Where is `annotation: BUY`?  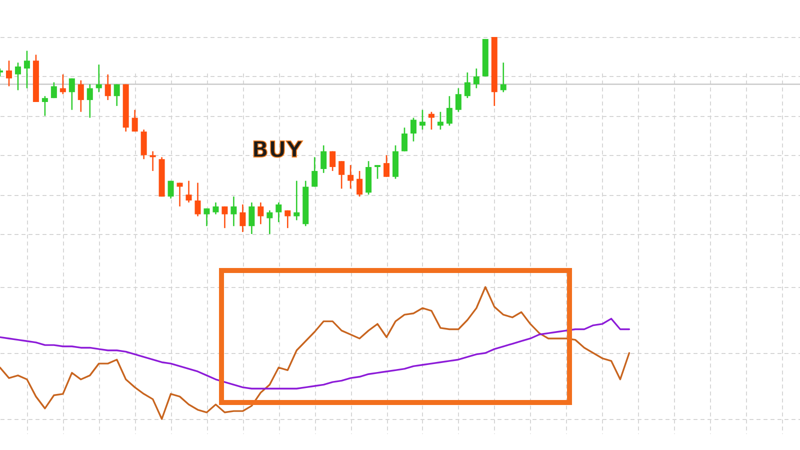
annotation: BUY is located at coordinates (278, 150).